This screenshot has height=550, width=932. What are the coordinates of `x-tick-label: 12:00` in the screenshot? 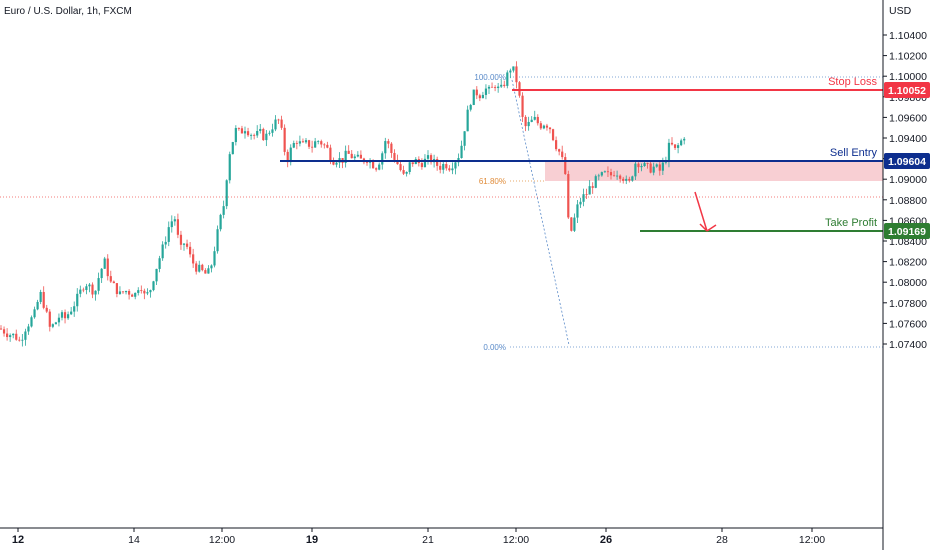 It's located at (516, 540).